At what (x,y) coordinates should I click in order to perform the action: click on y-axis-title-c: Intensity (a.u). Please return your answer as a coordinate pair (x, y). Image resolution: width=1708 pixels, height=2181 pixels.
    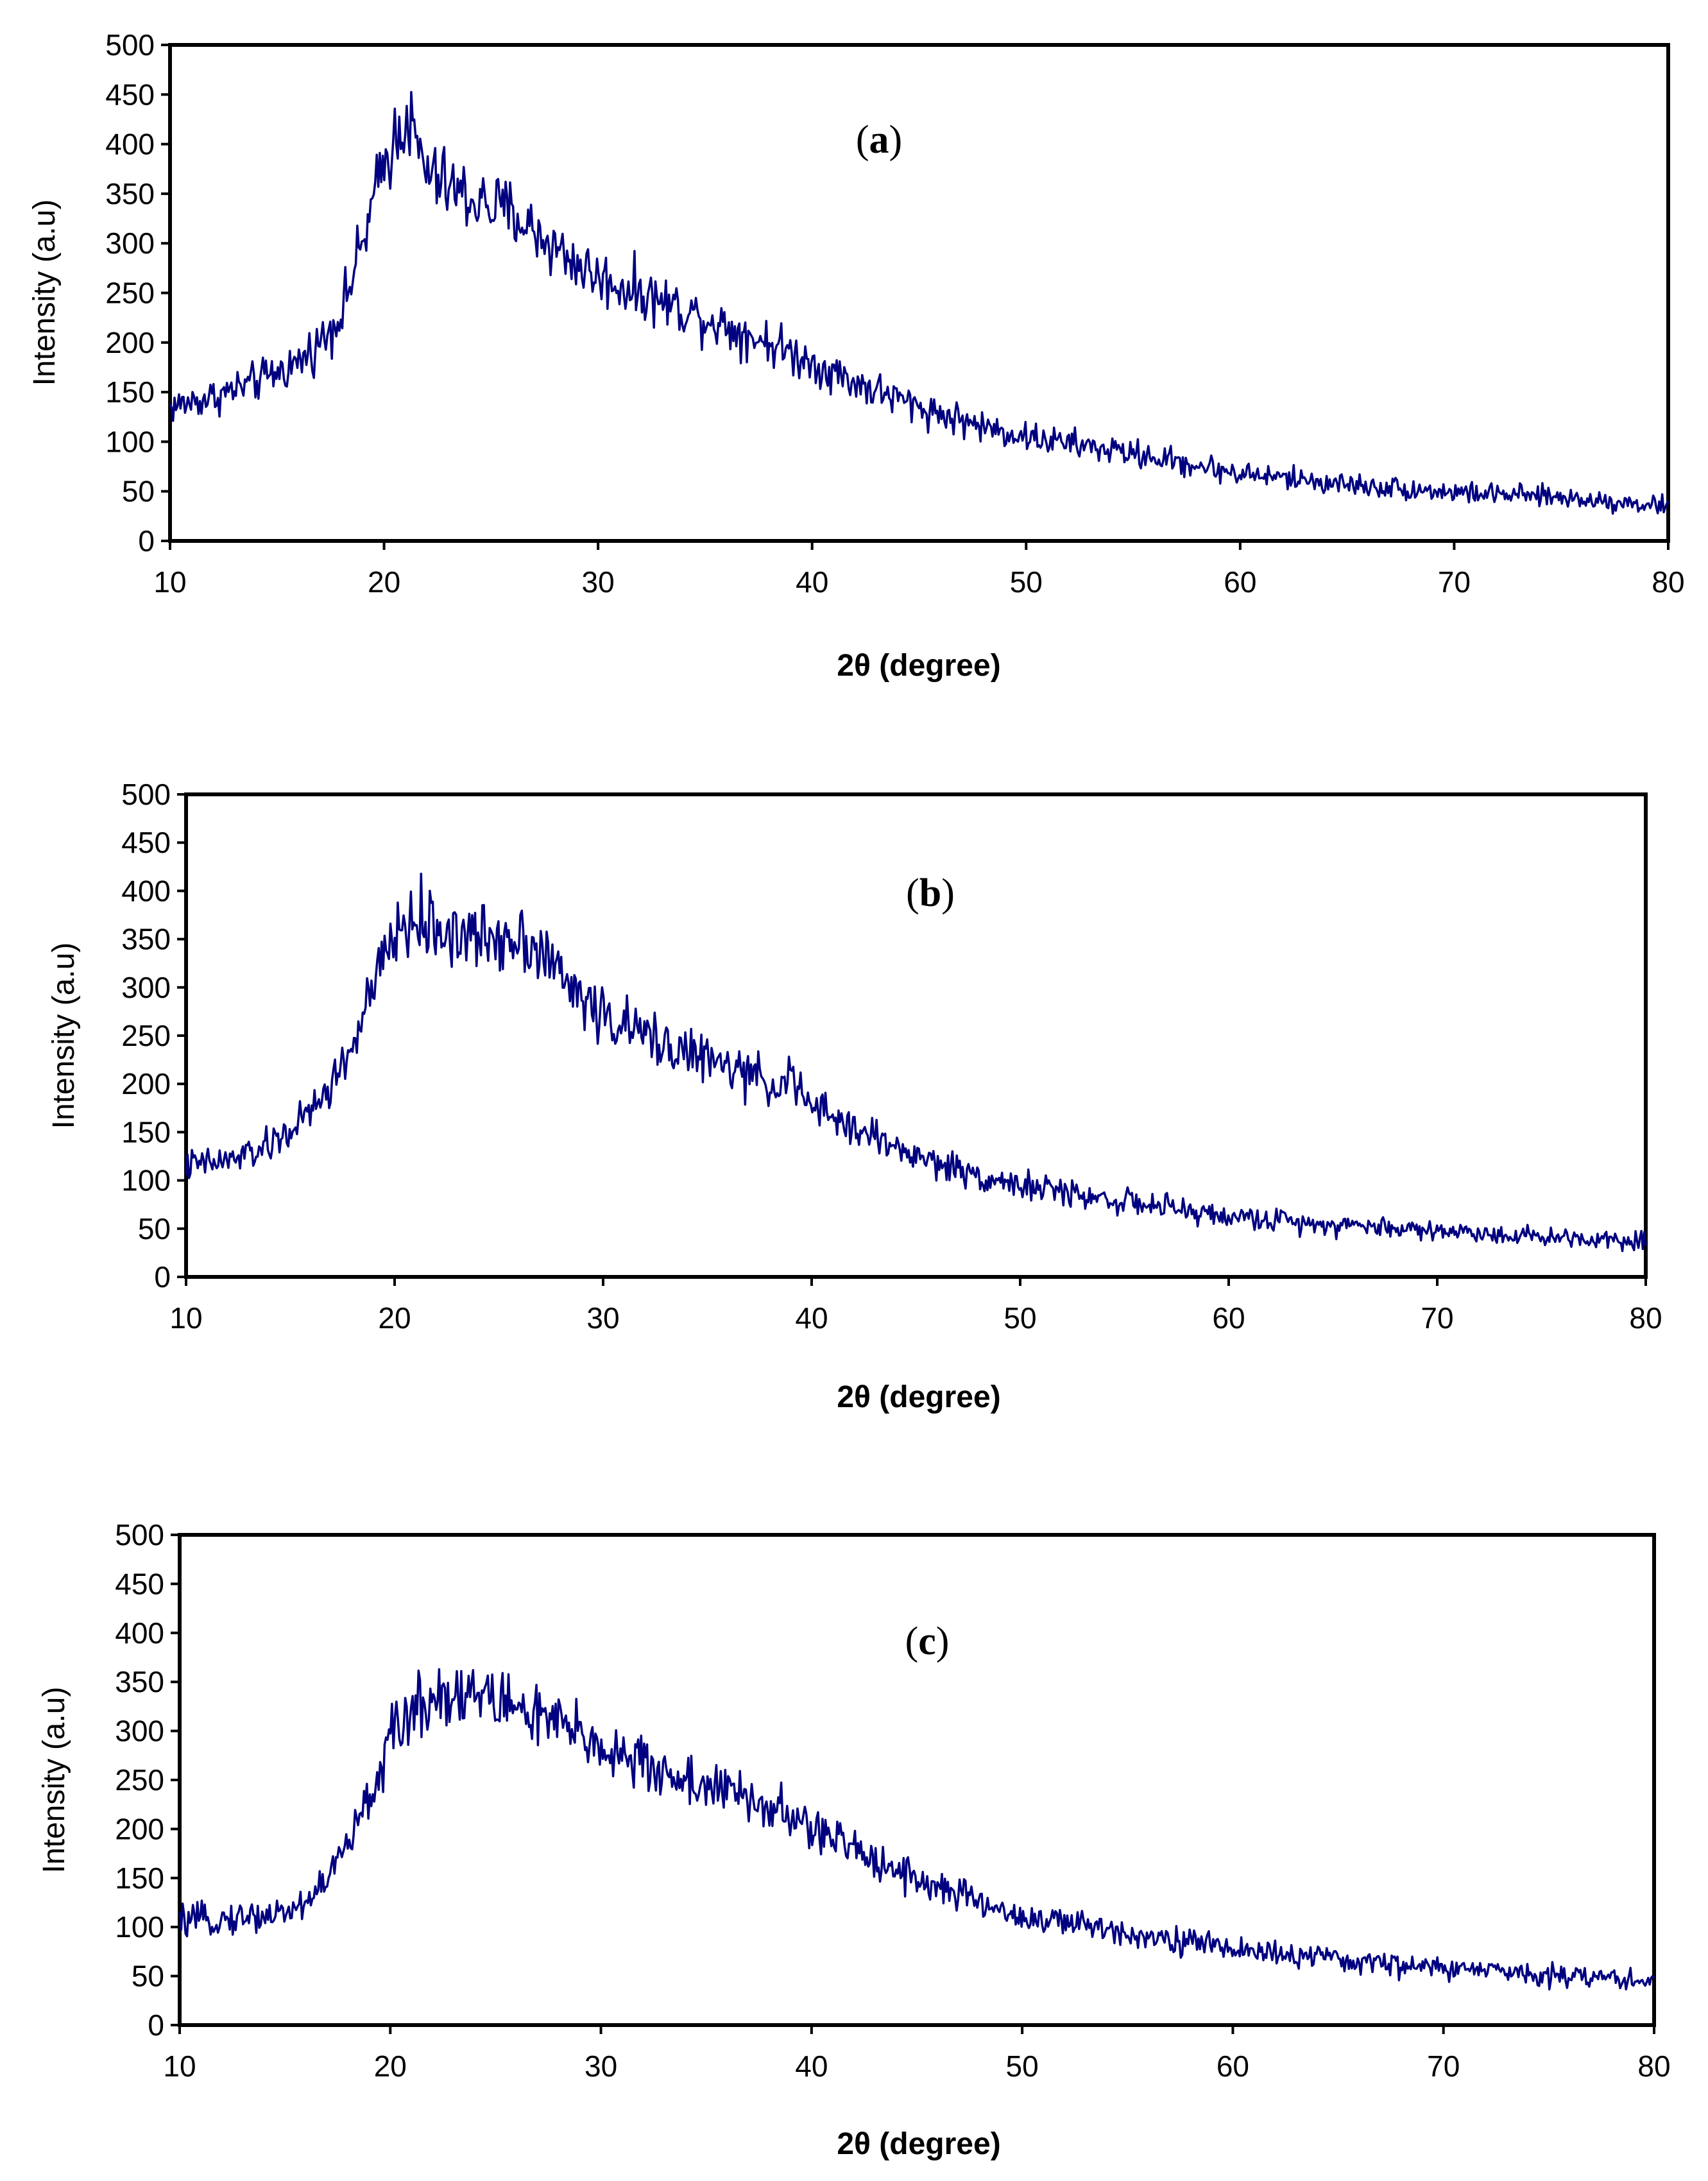
    Looking at the image, I should click on (54, 1781).